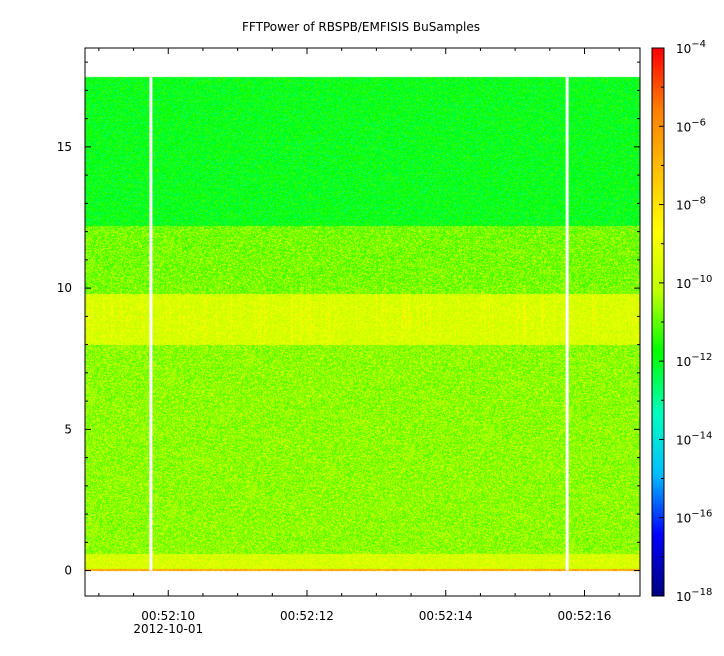  Describe the element at coordinates (694, 438) in the screenshot. I see `colorbar-tick-label: 10⁻¹⁴` at that location.